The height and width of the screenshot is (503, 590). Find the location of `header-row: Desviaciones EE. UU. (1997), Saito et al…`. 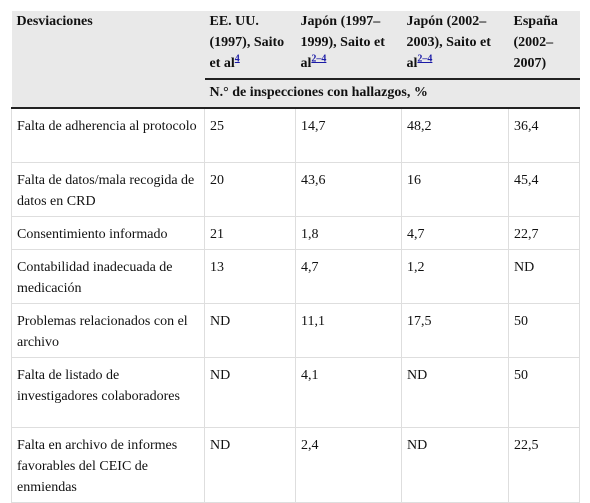

header-row: Desviaciones EE. UU. (1997), Saito et al… is located at coordinates (295, 45).